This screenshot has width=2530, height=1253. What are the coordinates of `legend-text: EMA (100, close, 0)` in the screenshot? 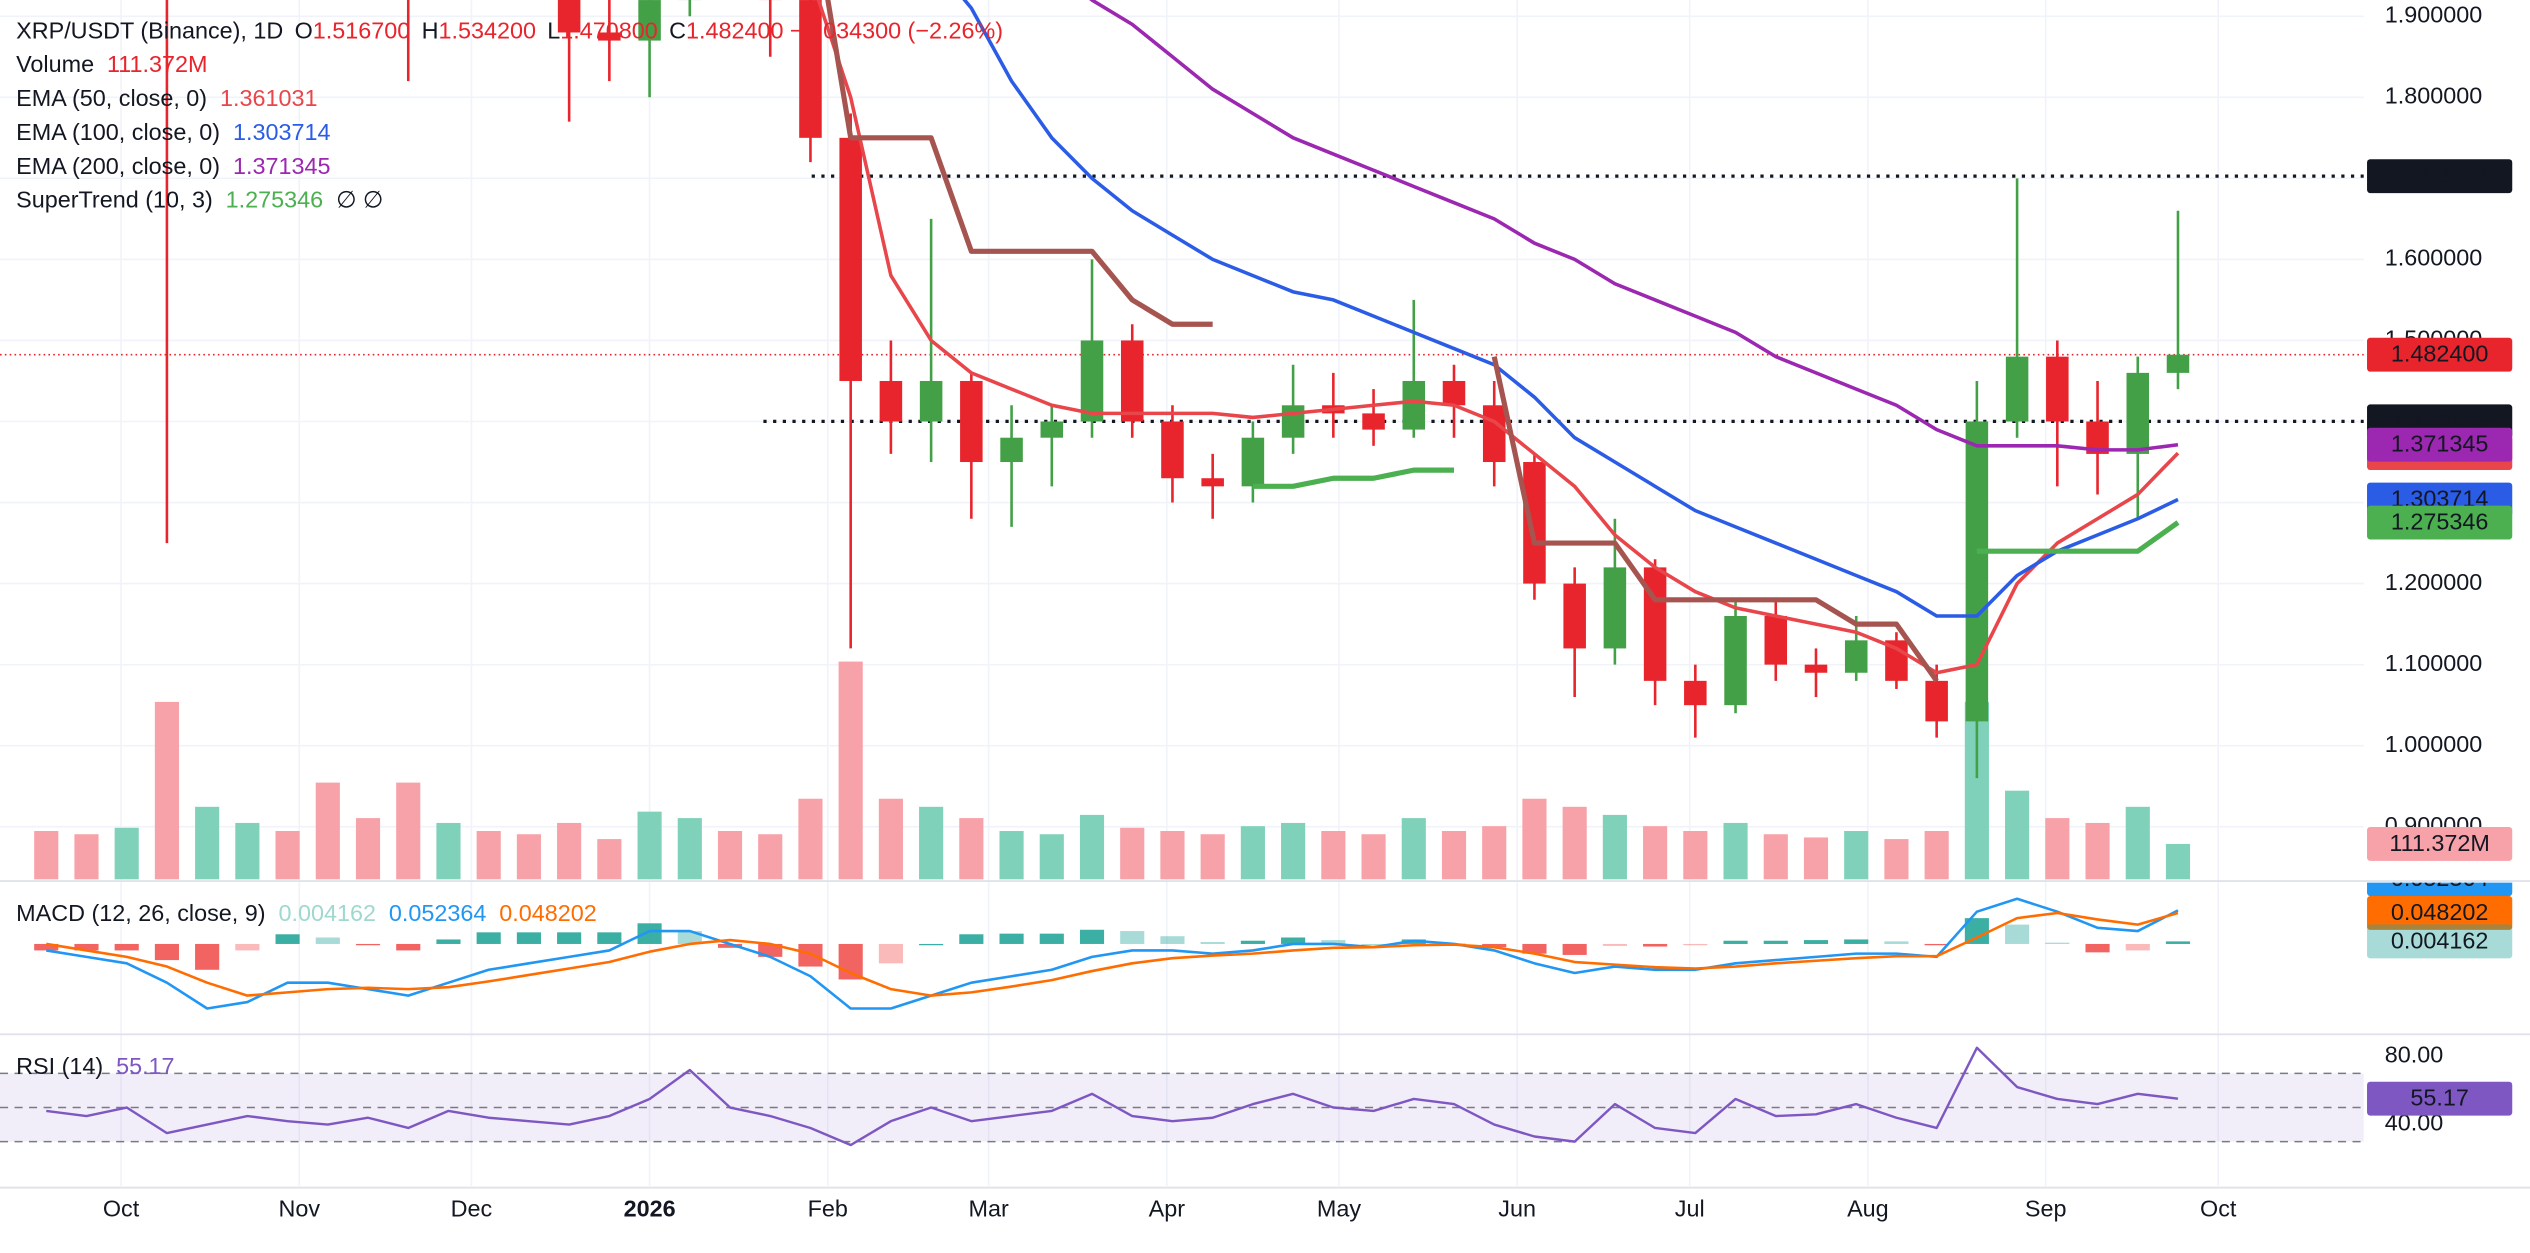 It's located at (118, 132).